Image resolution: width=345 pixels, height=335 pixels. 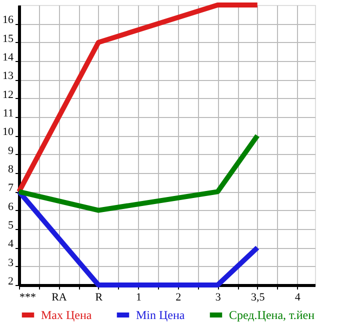 I want to click on y-tick-label: 9, so click(x=11, y=150).